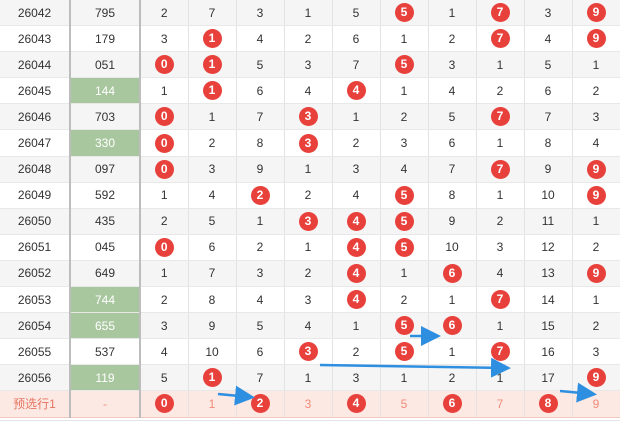 The height and width of the screenshot is (430, 620). Describe the element at coordinates (35, 195) in the screenshot. I see `issue-number: 26049` at that location.